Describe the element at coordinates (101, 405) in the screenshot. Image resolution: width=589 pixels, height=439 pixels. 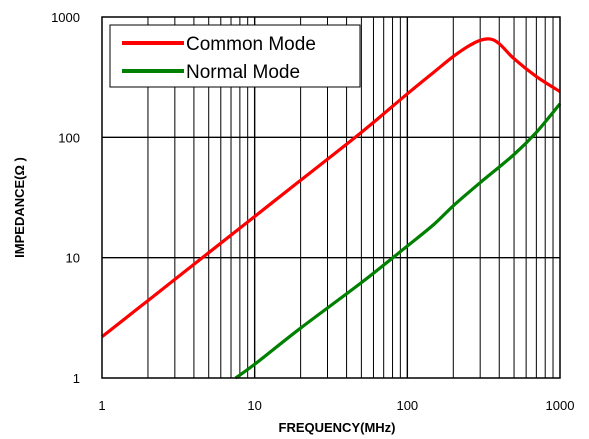
I see `x-tick-label: 1` at that location.